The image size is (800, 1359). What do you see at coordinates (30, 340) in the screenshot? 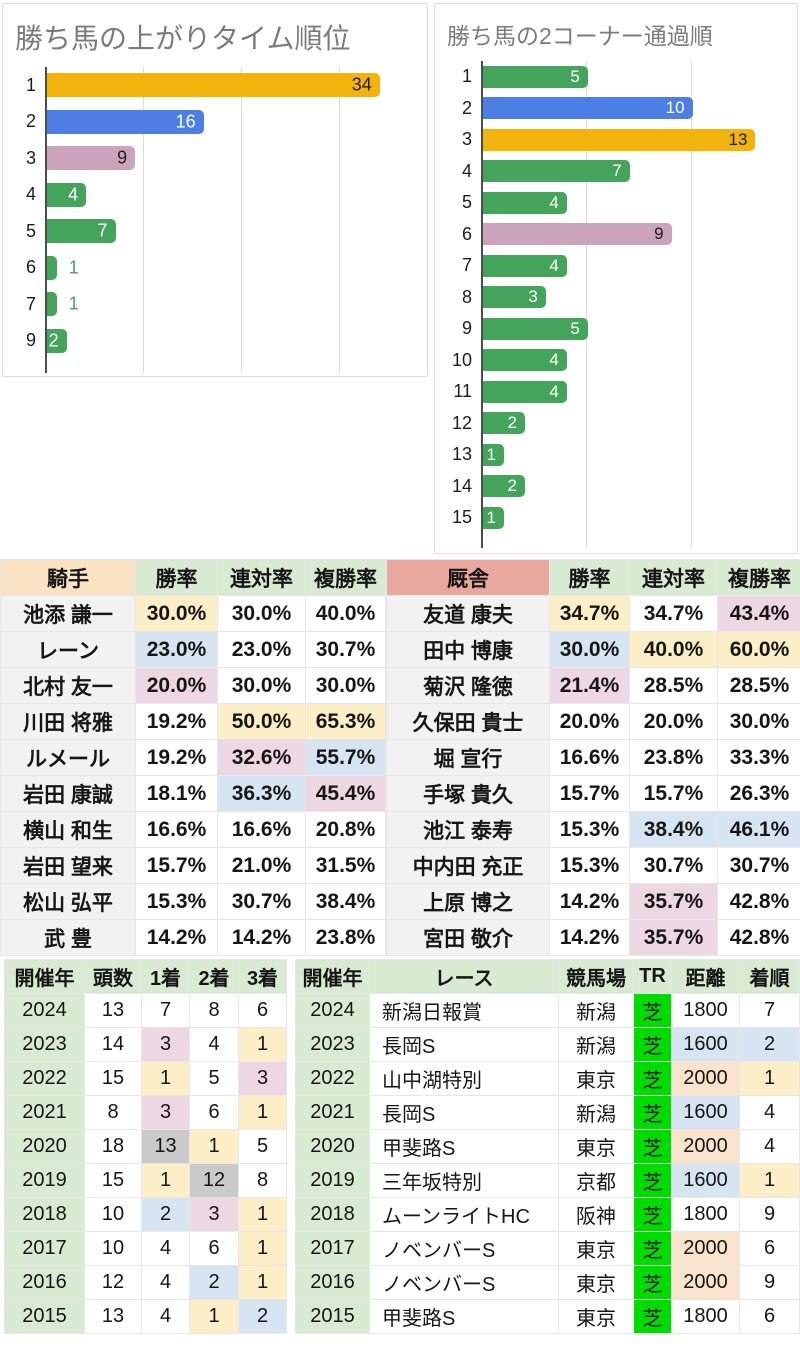
I see `category-label: 9` at bounding box center [30, 340].